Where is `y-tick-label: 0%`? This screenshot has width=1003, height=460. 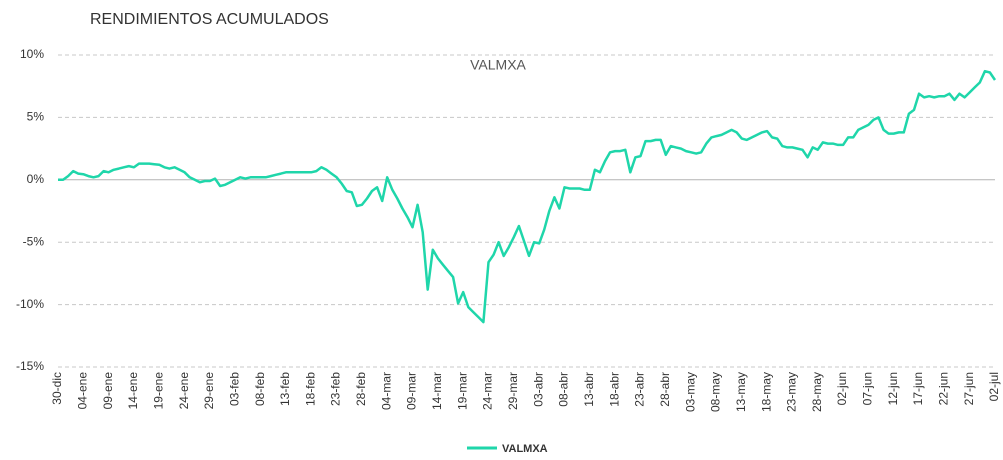
y-tick-label: 0% is located at coordinates (36, 179).